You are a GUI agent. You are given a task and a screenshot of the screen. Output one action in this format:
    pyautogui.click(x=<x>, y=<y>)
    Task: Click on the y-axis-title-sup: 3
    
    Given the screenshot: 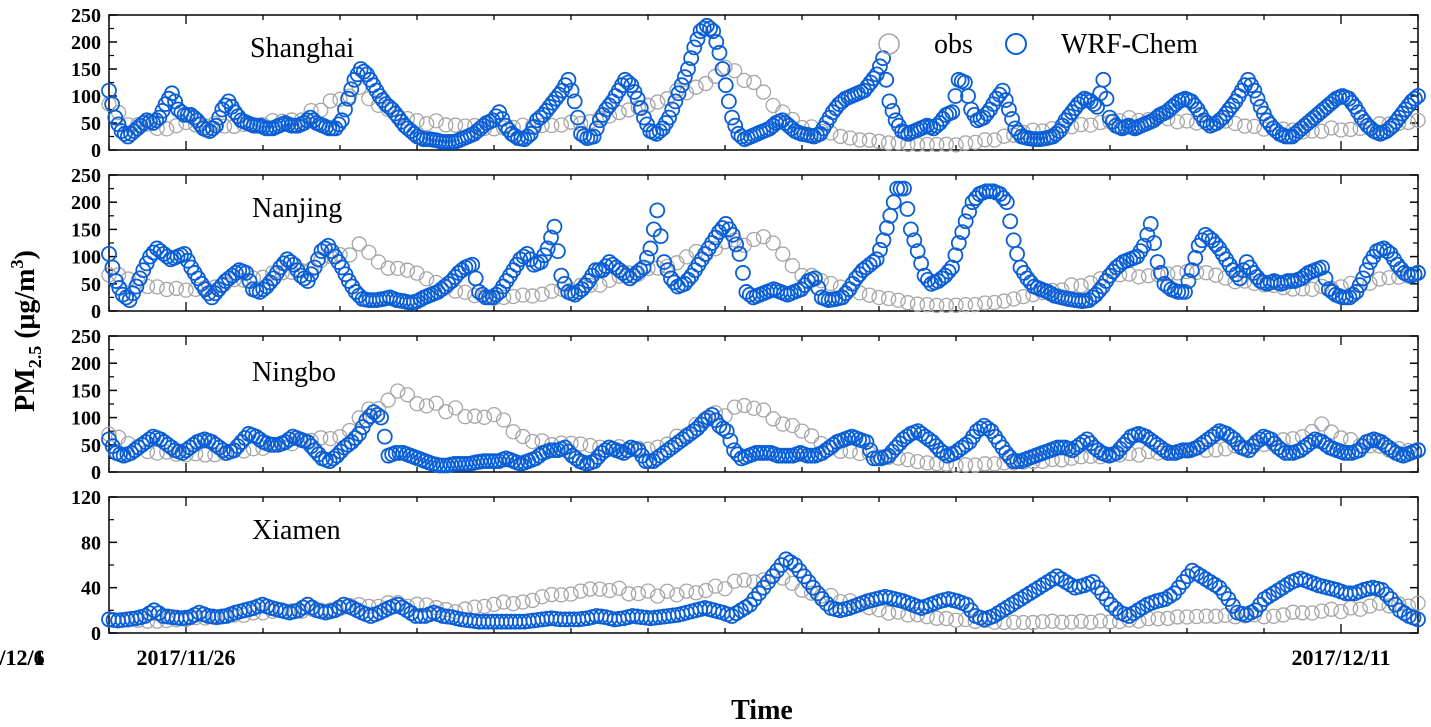 What is the action you would take?
    pyautogui.click(x=17, y=263)
    